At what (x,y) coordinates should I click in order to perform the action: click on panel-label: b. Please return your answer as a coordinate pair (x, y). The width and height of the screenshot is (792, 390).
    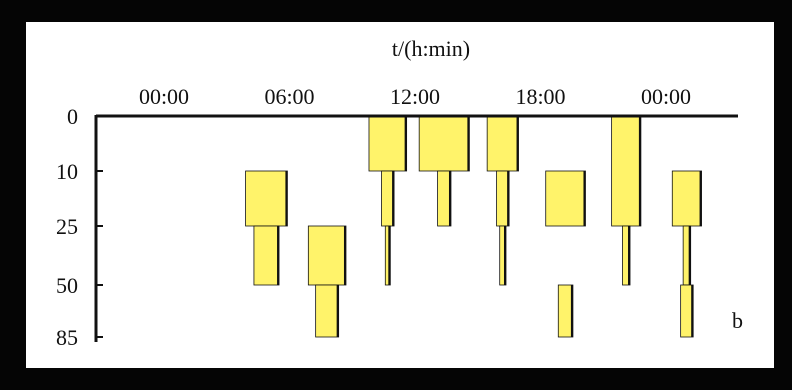
    Looking at the image, I should click on (737, 320).